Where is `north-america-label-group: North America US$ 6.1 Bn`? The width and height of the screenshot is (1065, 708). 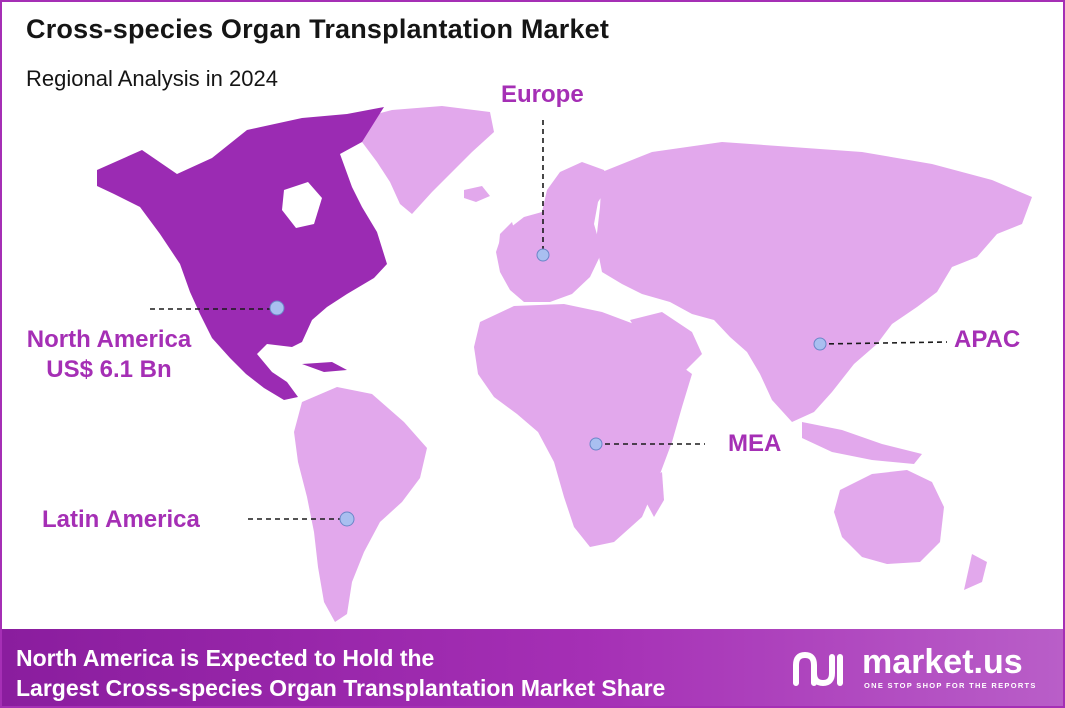 north-america-label-group: North America US$ 6.1 Bn is located at coordinates (109, 355).